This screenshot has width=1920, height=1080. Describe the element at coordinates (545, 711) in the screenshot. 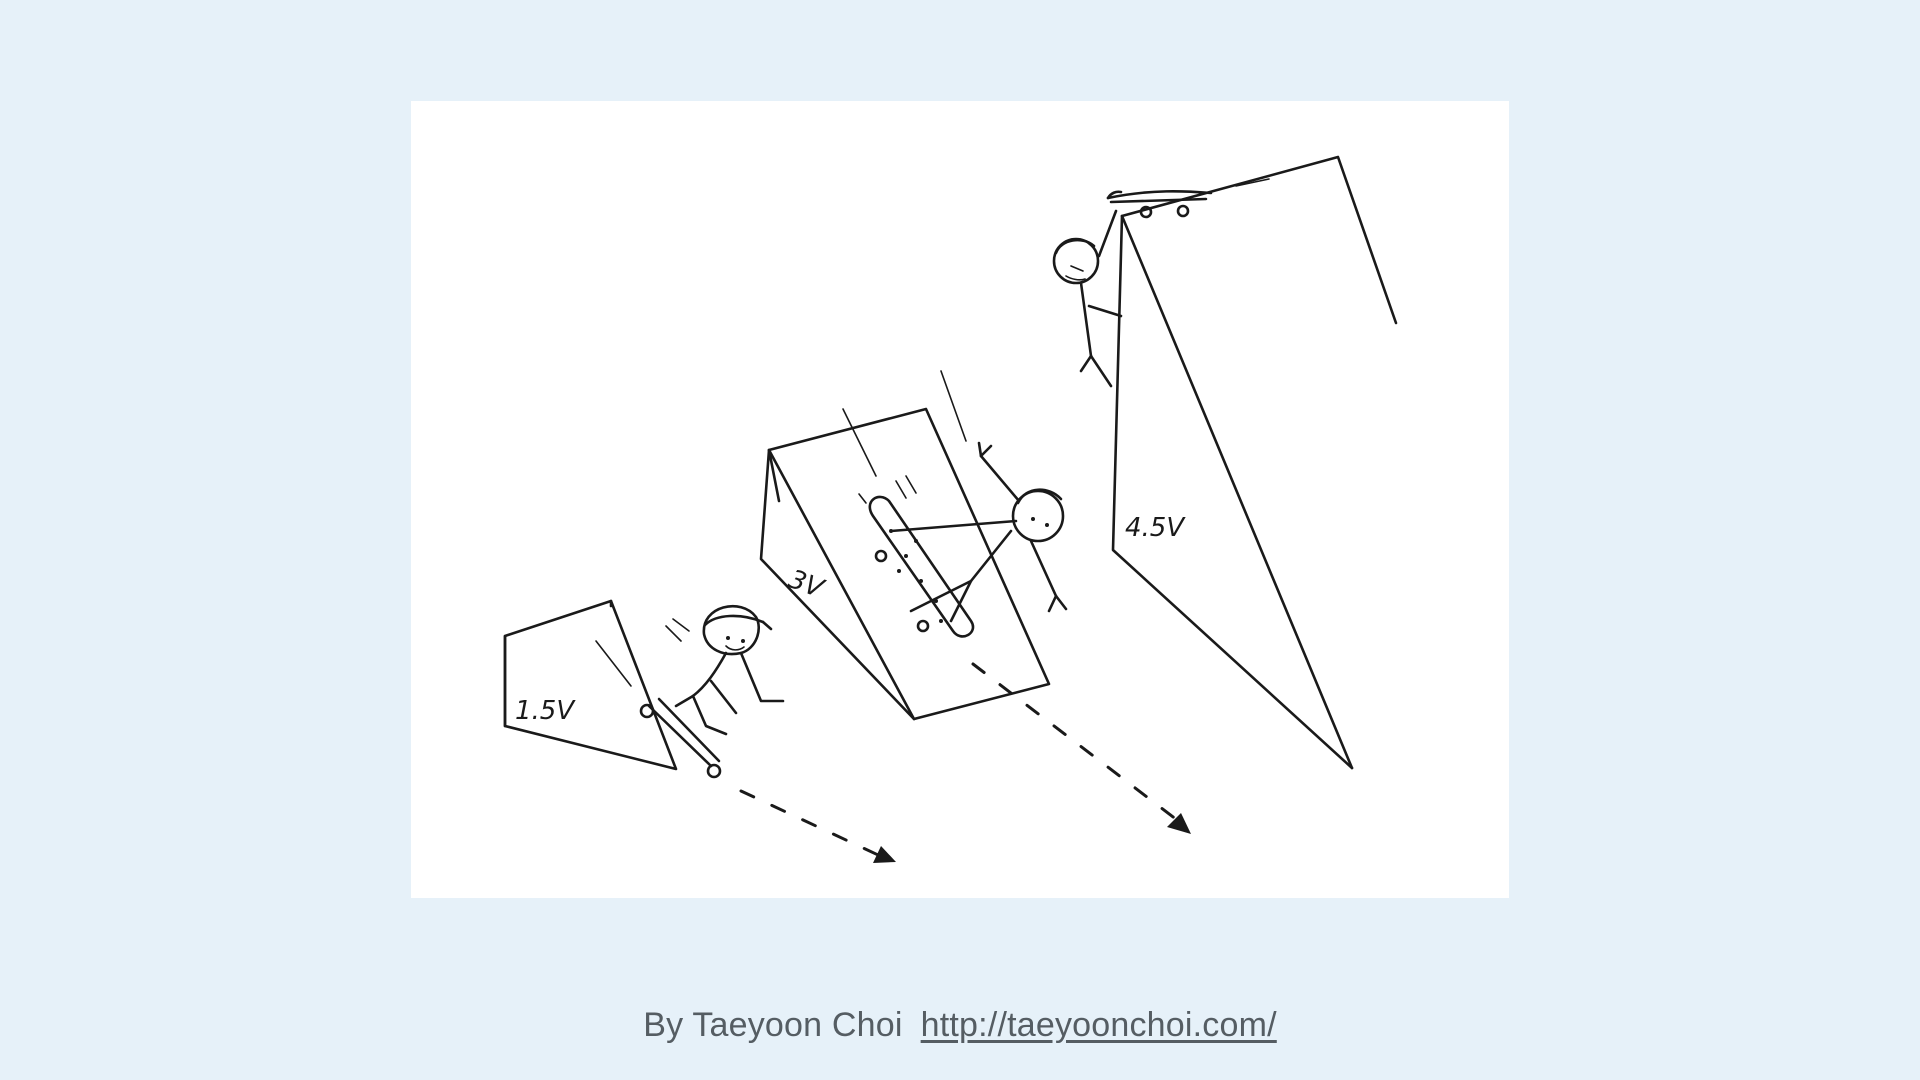

I see `ramp-small-label: 1.5V` at that location.